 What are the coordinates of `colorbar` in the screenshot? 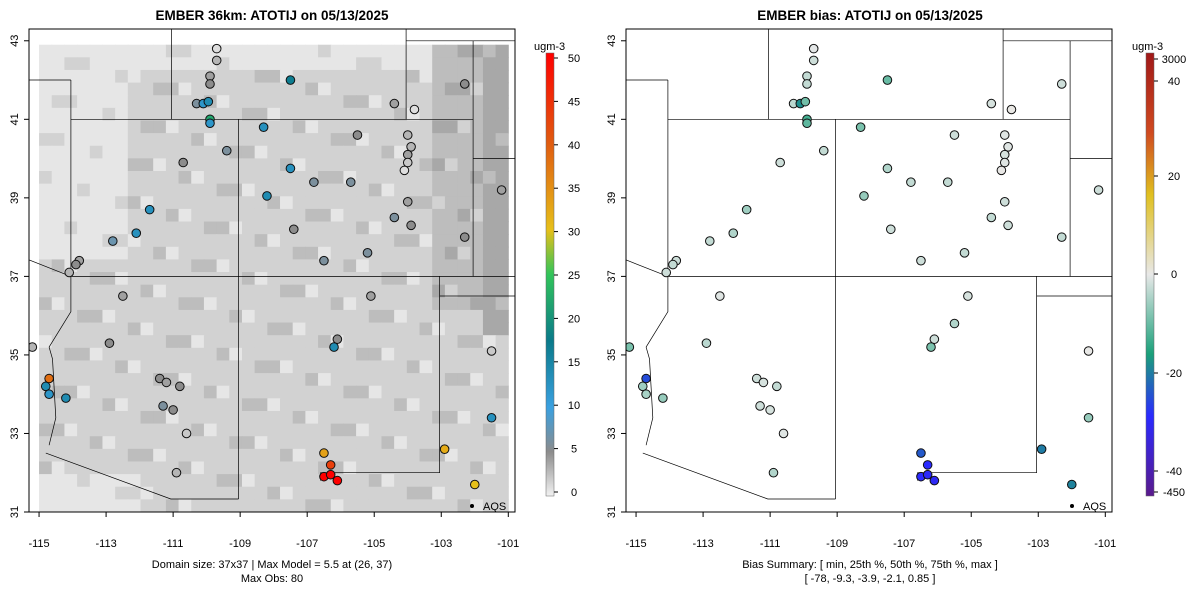 It's located at (550, 274).